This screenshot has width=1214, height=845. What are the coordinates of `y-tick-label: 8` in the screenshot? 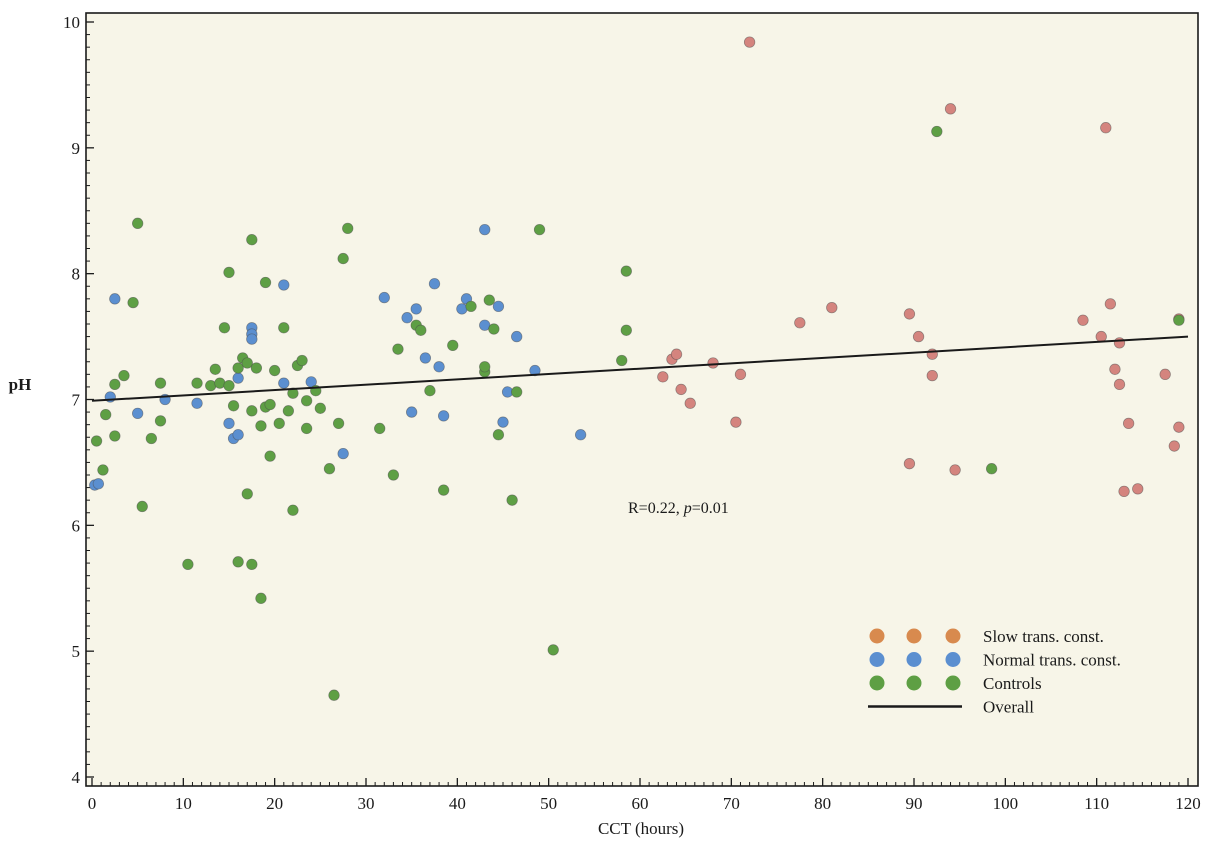 It's located at (76, 274).